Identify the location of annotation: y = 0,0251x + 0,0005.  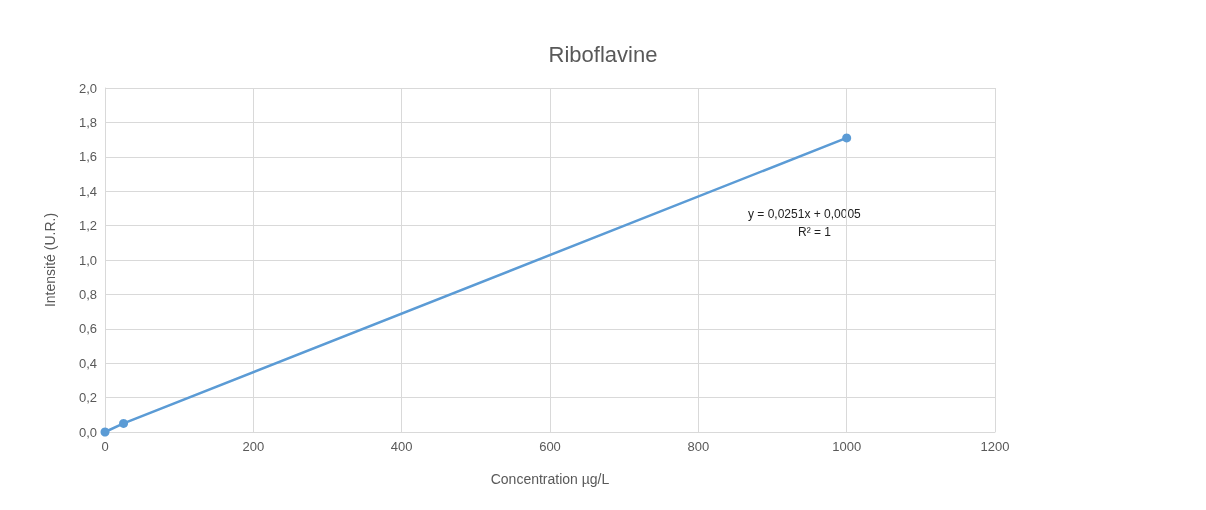
(805, 214).